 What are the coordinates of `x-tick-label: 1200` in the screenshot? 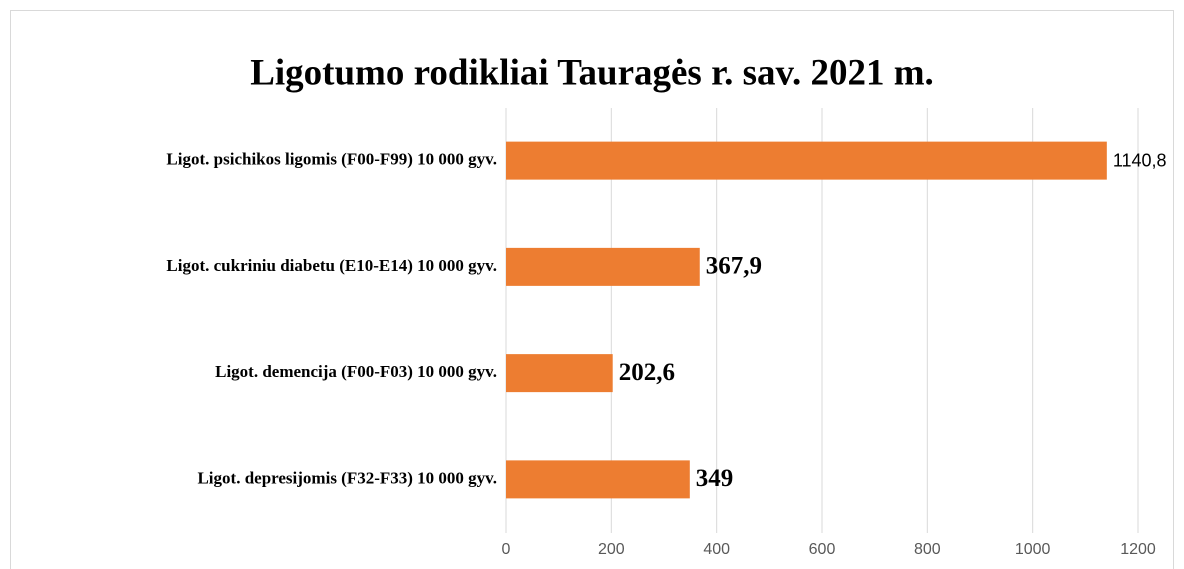 It's located at (1138, 549).